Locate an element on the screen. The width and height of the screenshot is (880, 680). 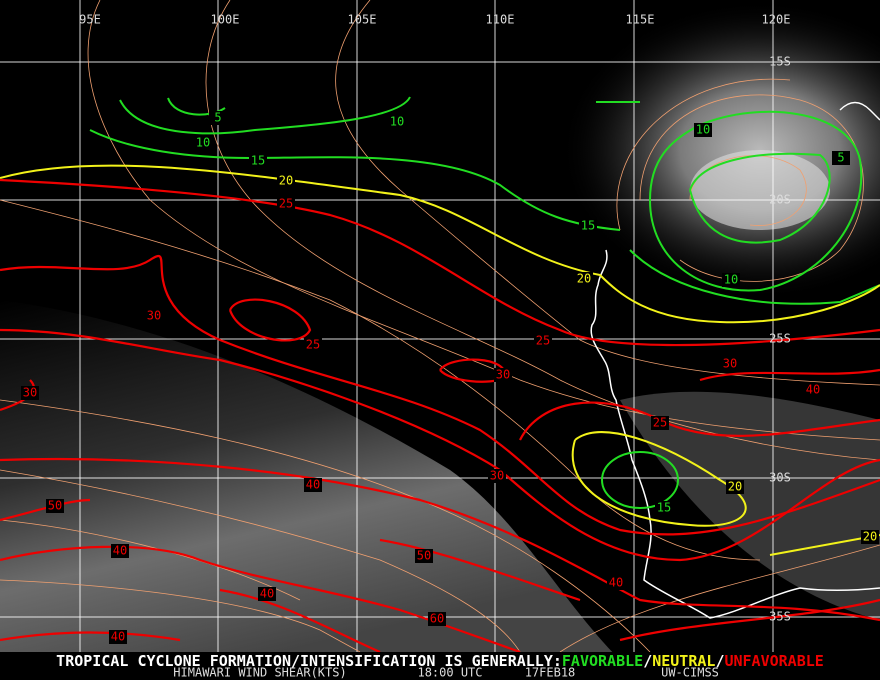
latitude-label: 20S is located at coordinates (780, 200).